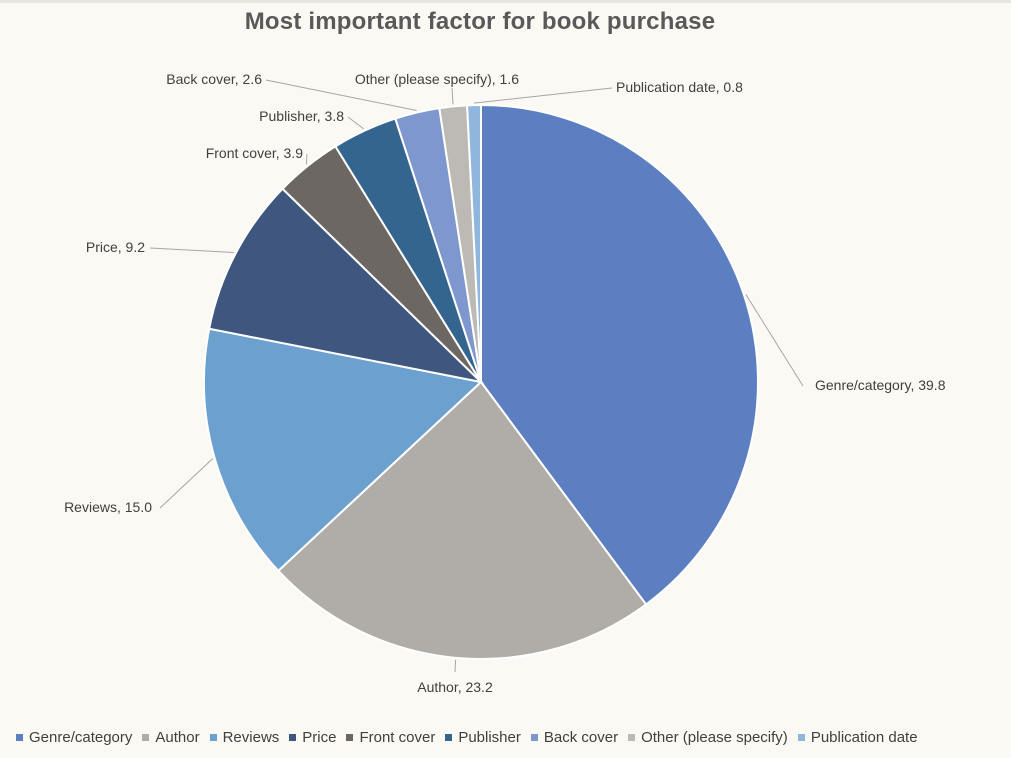  Describe the element at coordinates (397, 737) in the screenshot. I see `legend-label: Front cover` at that location.